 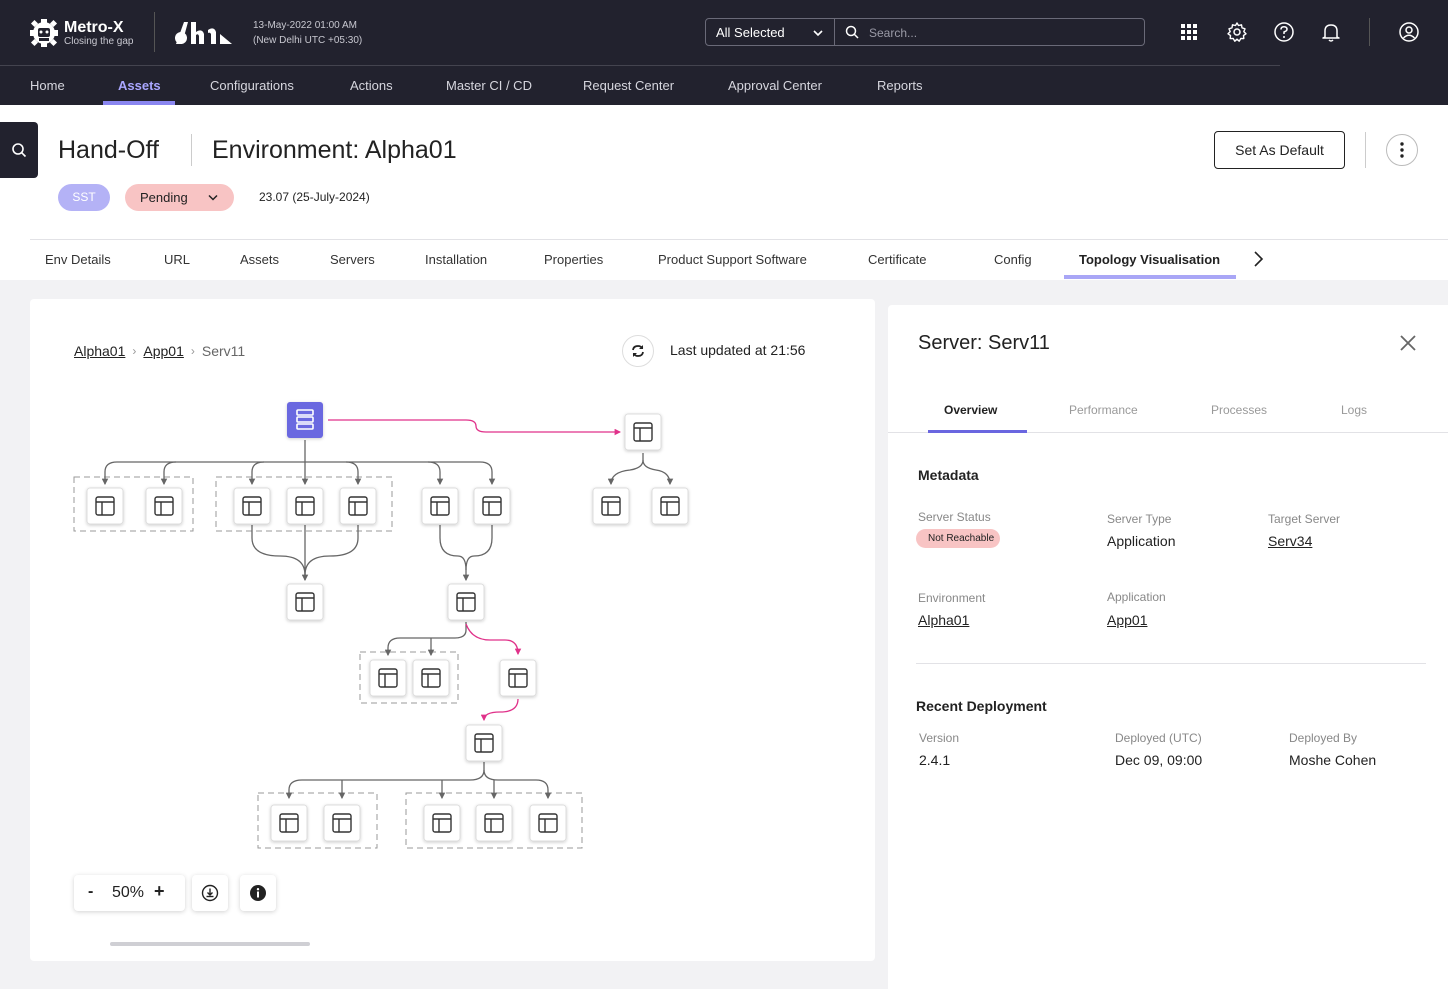 I want to click on scope-select: All Selected, so click(x=770, y=32).